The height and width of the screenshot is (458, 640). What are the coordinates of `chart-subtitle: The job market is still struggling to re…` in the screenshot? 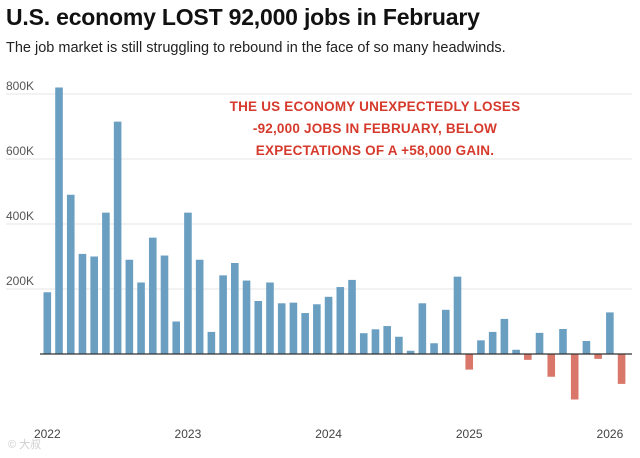 It's located at (256, 48).